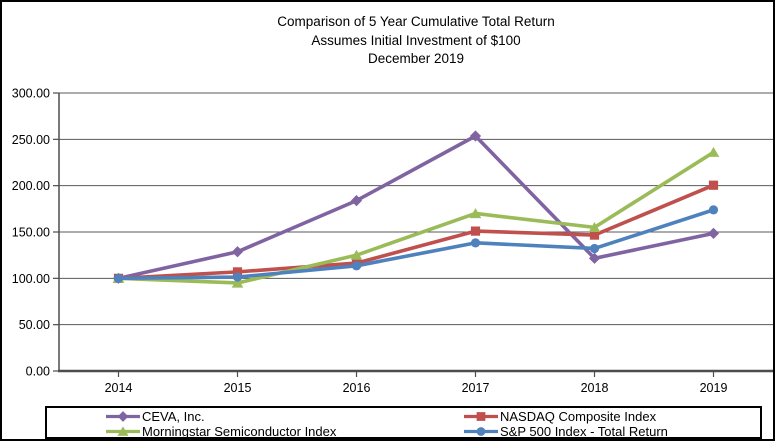 This screenshot has height=441, width=775. Describe the element at coordinates (31, 140) in the screenshot. I see `y-tick-label: 250.00` at that location.